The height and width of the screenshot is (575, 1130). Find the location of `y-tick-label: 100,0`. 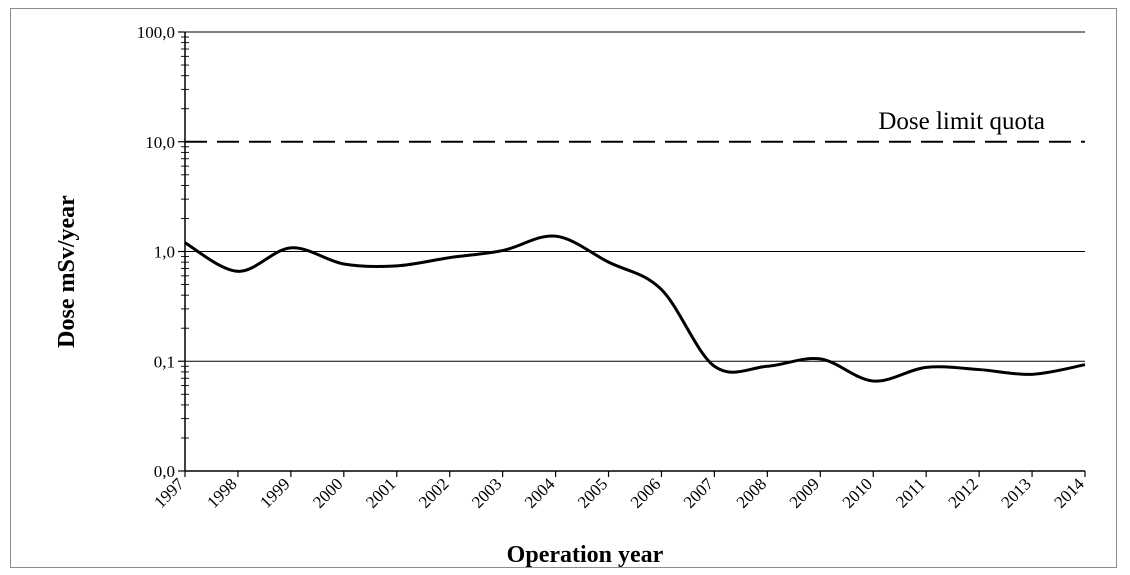

y-tick-label: 100,0 is located at coordinates (156, 32).